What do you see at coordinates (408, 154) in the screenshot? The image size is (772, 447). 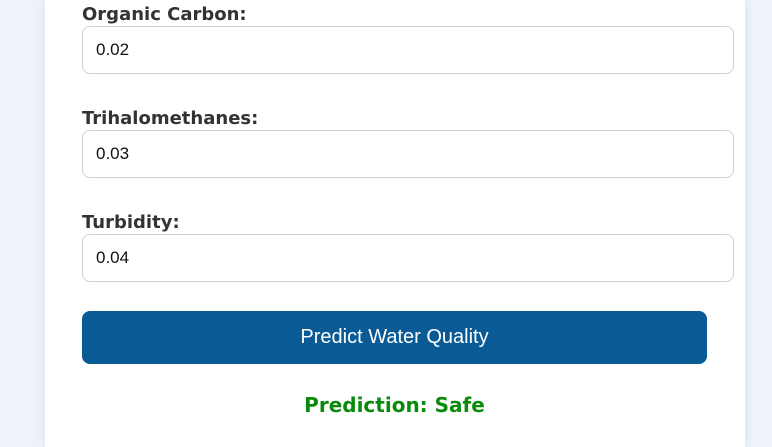 I see `trihalomethanes-input` at bounding box center [408, 154].